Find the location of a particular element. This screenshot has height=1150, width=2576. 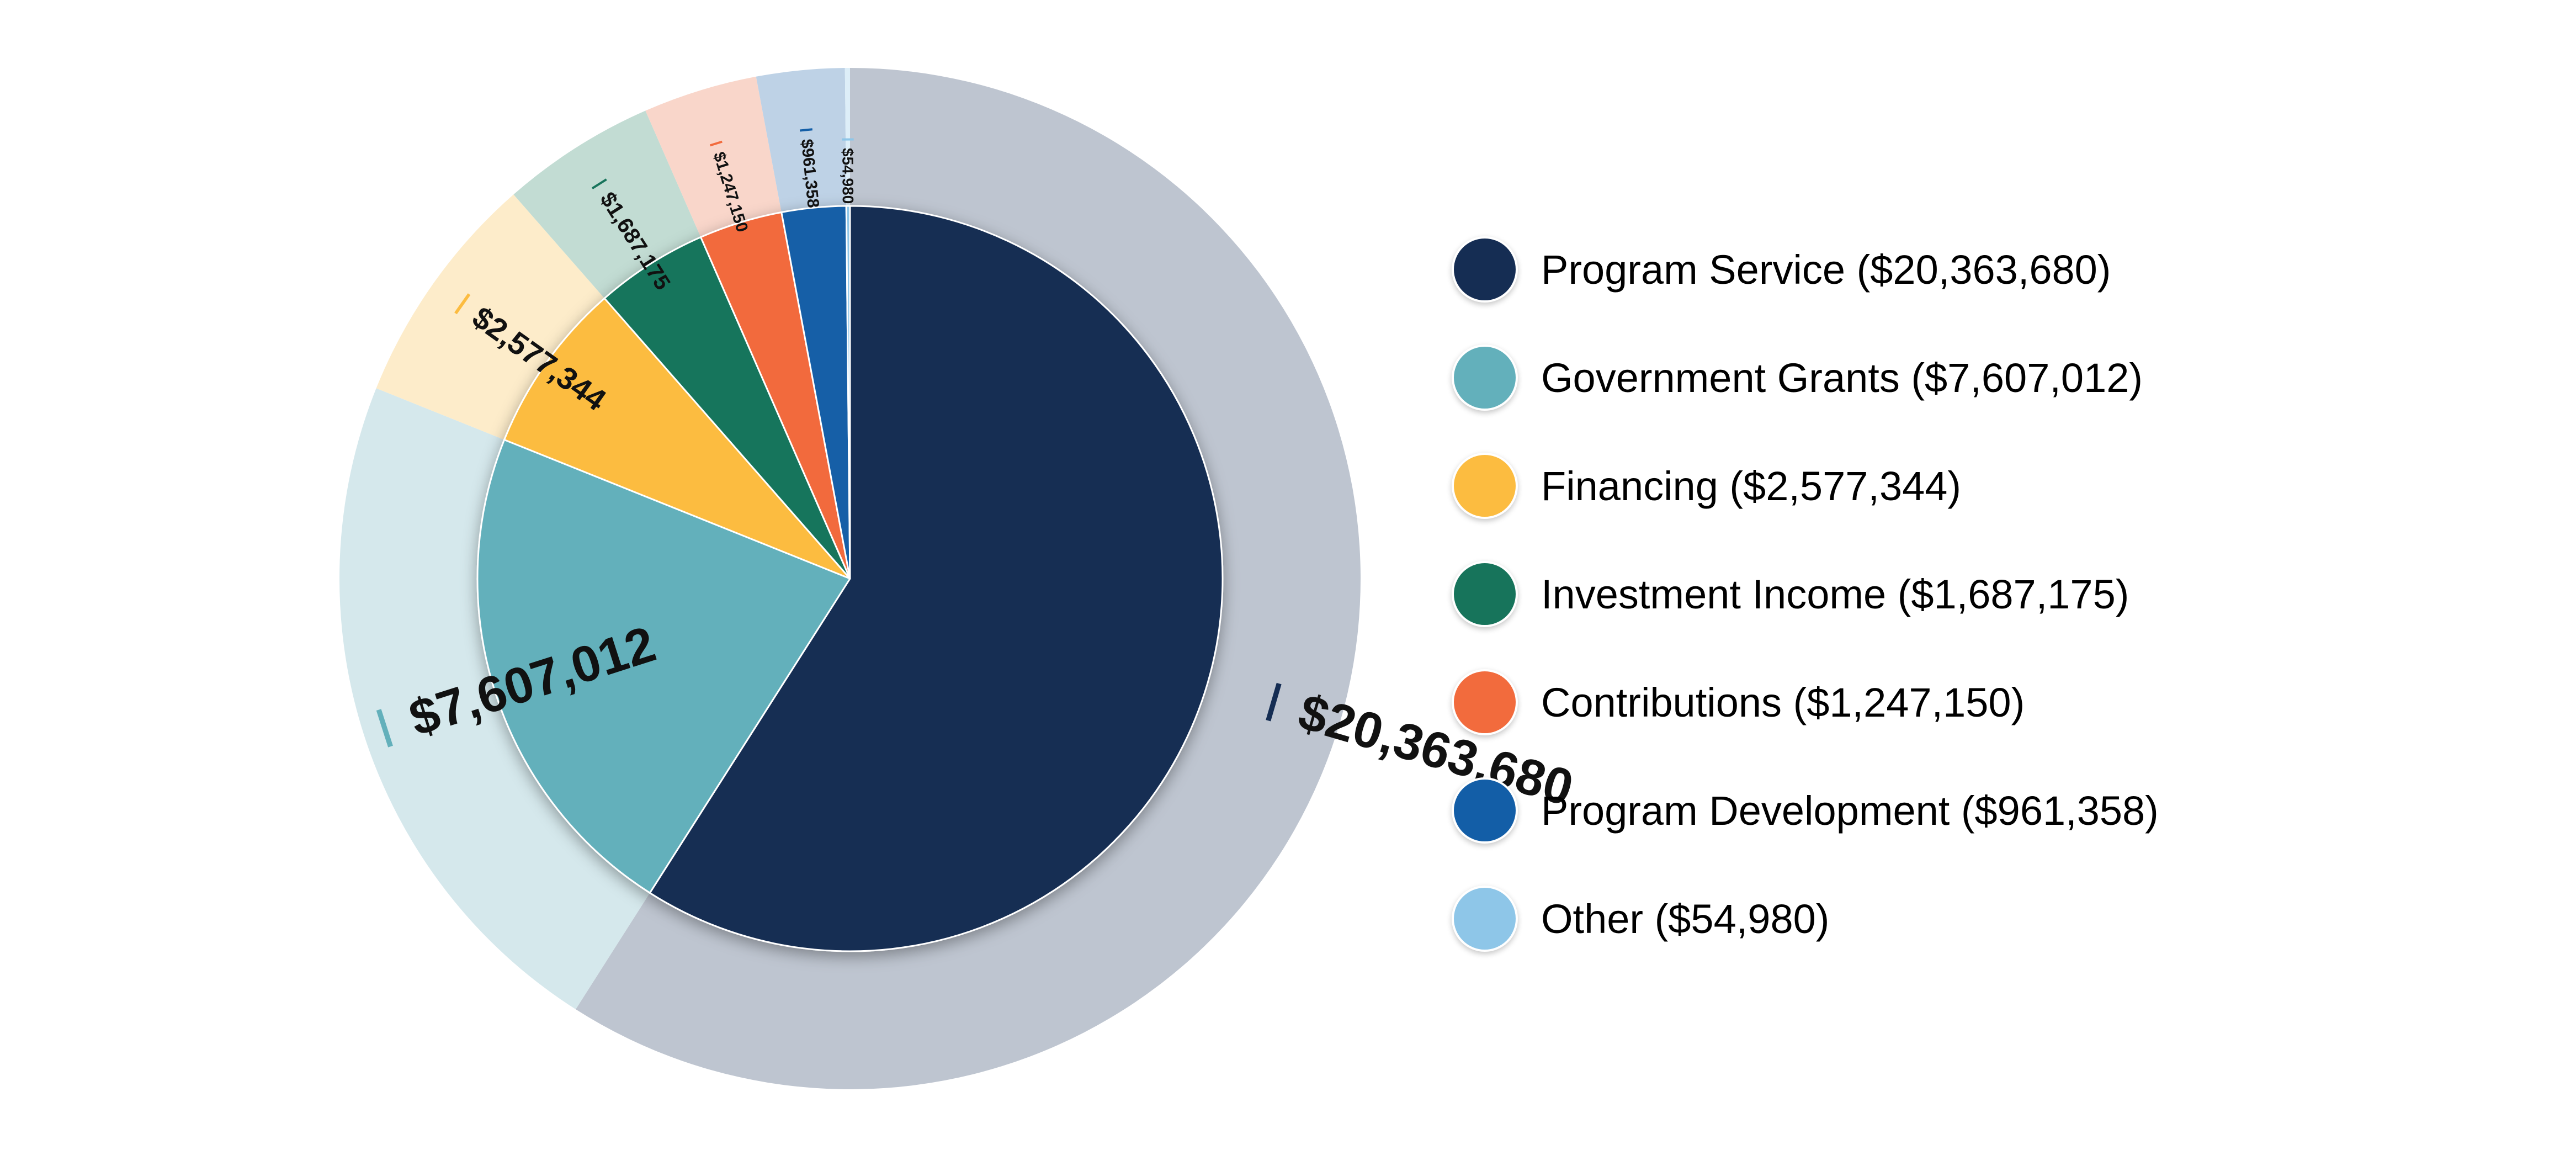

legend-item-other: Other ($54,980) is located at coordinates (1805, 919).